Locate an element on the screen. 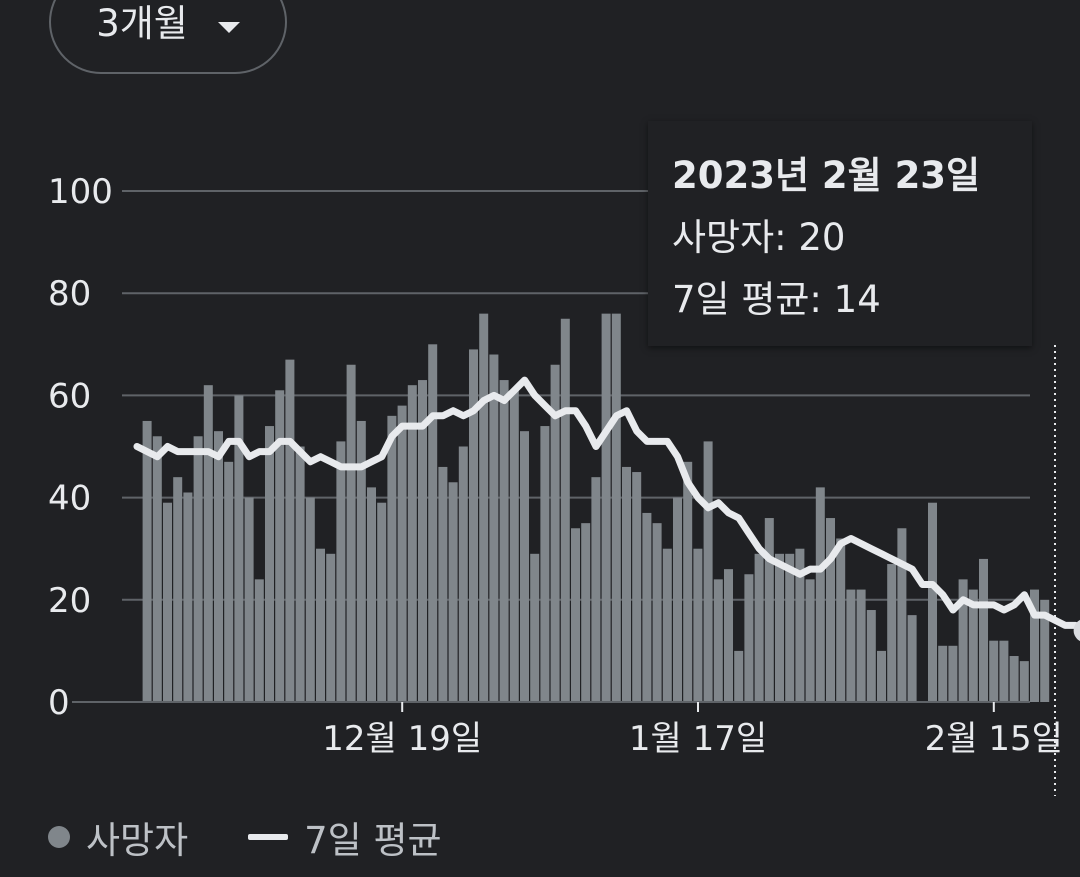 The height and width of the screenshot is (877, 1080). y-tick-label: 0 is located at coordinates (59, 703).